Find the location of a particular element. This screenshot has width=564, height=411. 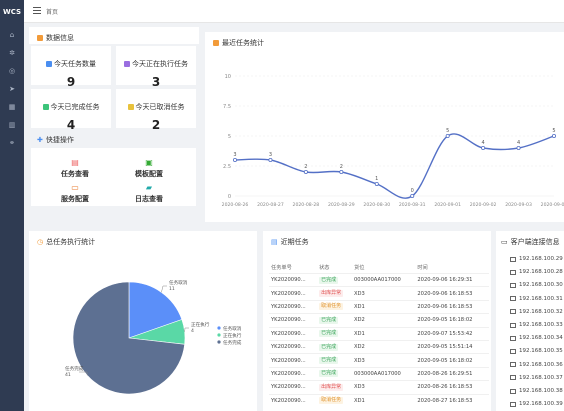

column-header: 货位 is located at coordinates (359, 267).